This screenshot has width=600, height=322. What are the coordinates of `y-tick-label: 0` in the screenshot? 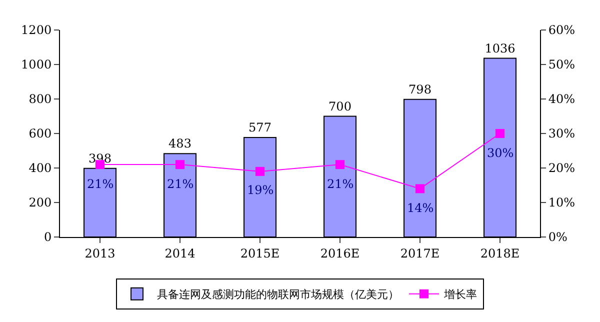 It's located at (48, 237).